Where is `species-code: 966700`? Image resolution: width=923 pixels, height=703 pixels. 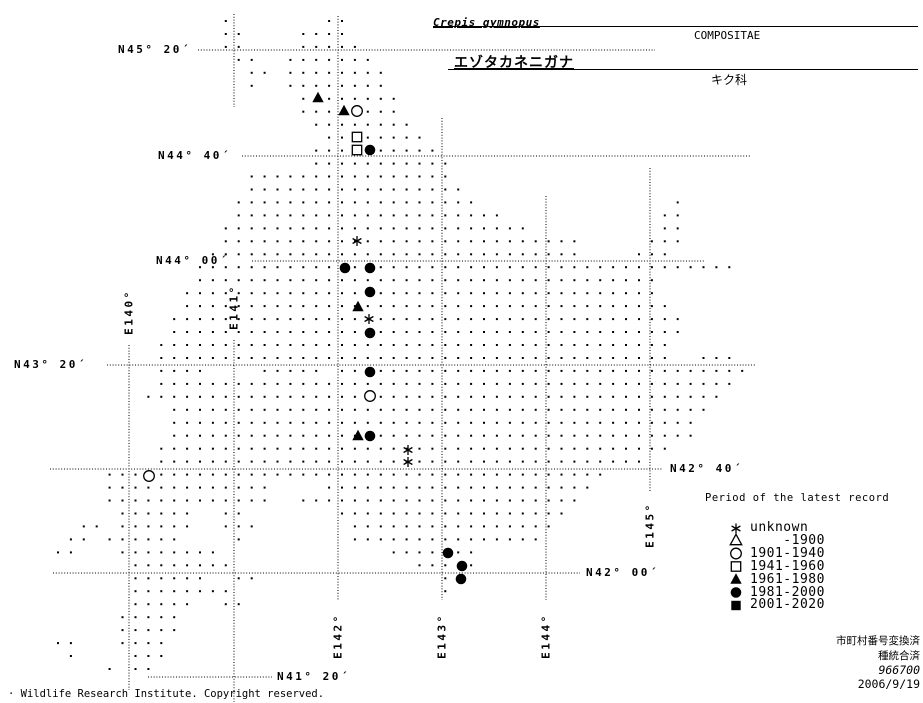 species-code: 966700 is located at coordinates (899, 670).